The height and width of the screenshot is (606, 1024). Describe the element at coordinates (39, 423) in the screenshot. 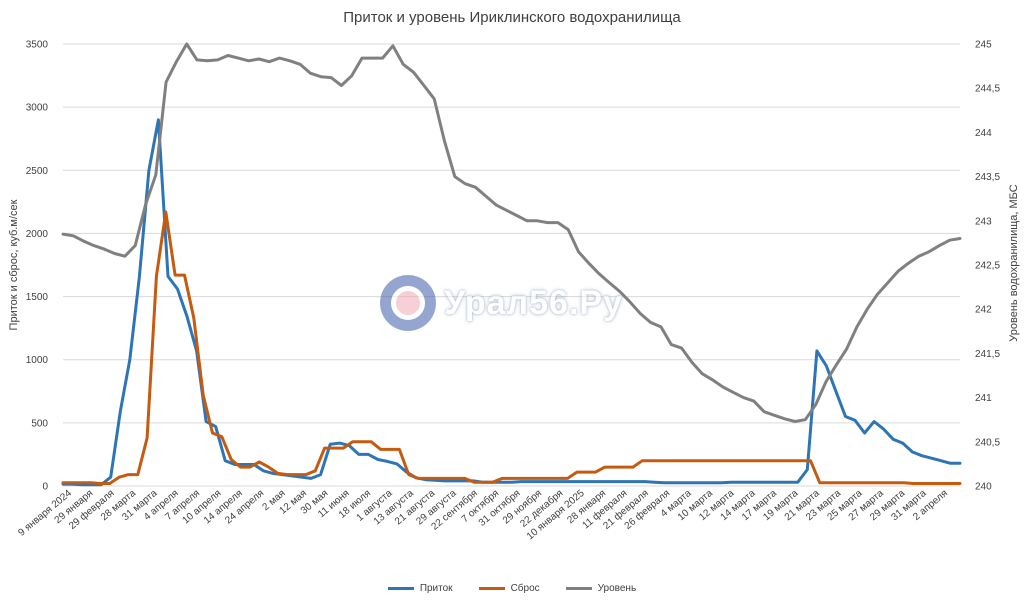

I see `left-axis-tick-label: 500` at that location.